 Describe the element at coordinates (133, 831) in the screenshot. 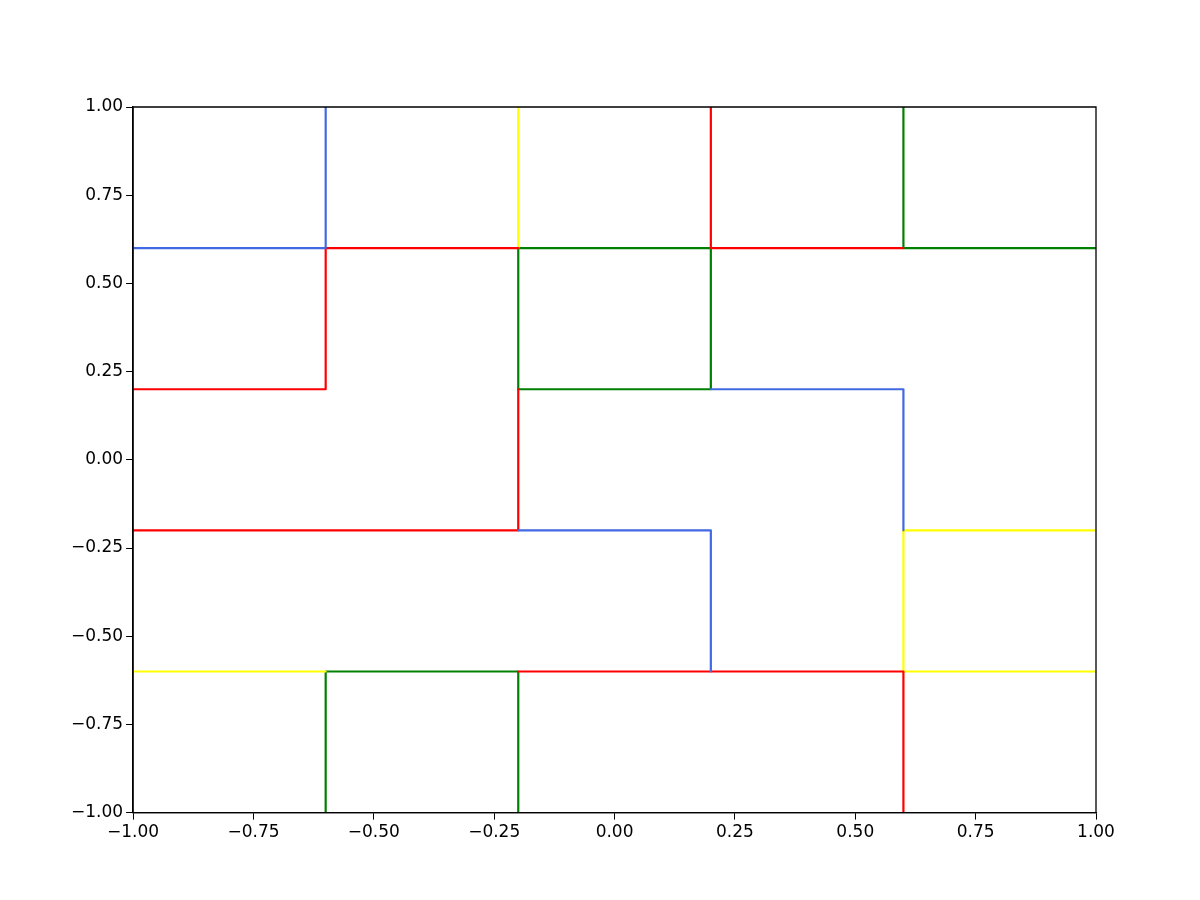

I see `x-tick-label: −1.00` at that location.